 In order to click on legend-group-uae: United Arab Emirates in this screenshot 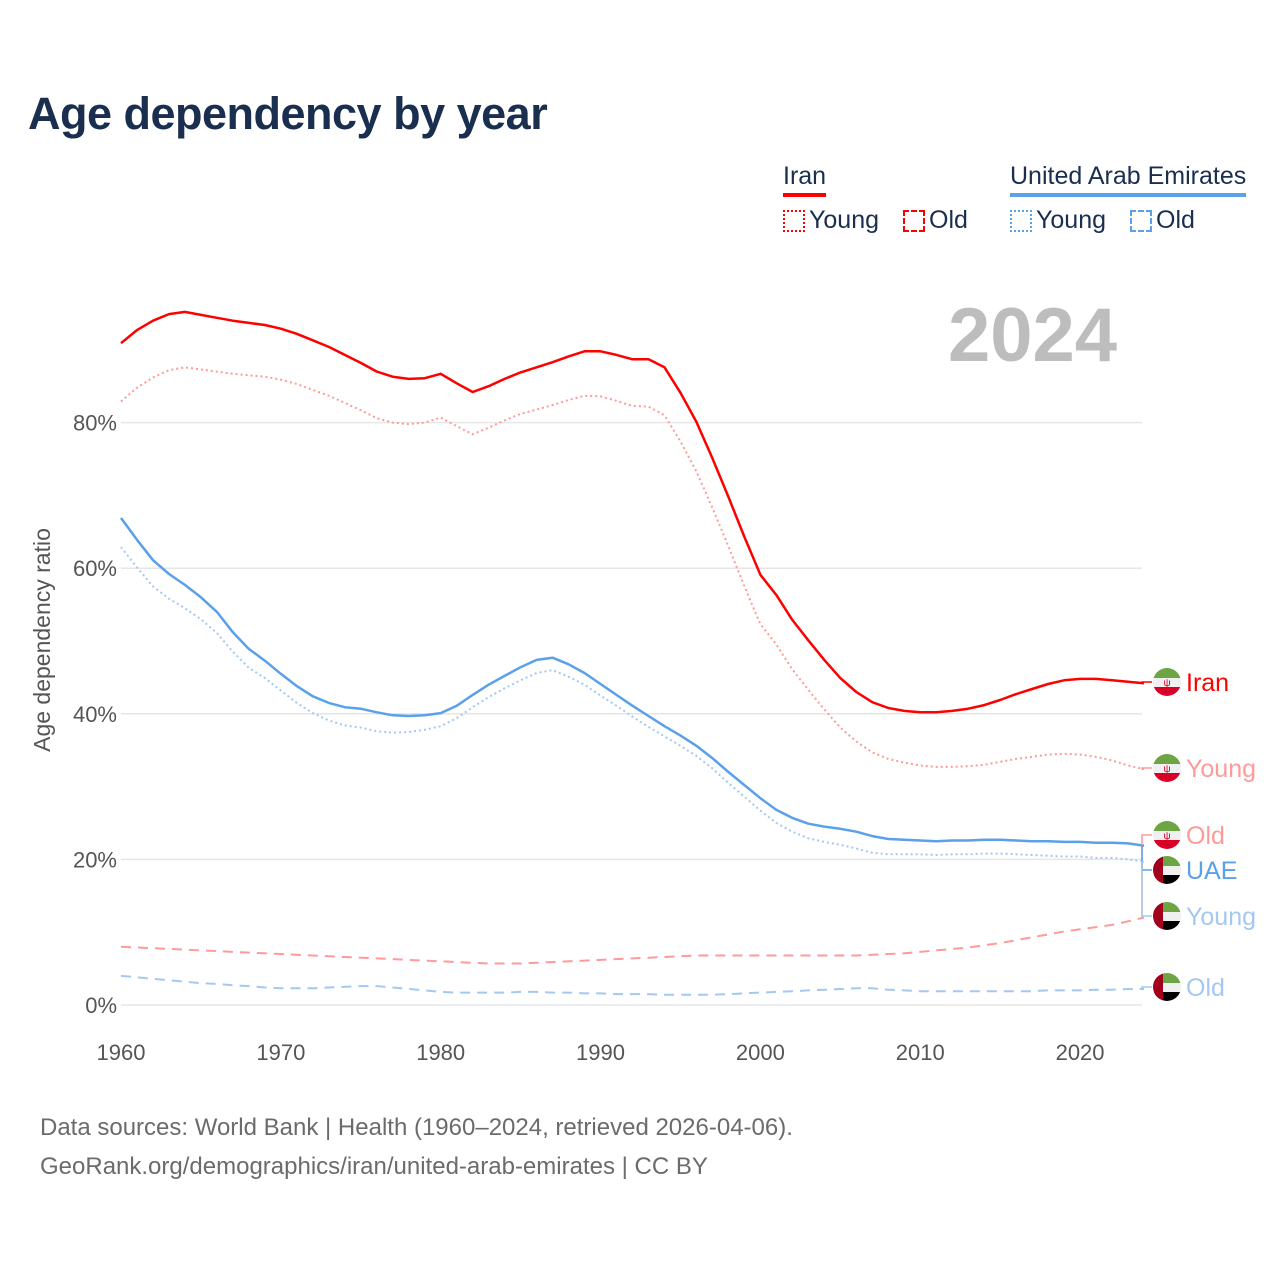, I will do `click(1128, 179)`.